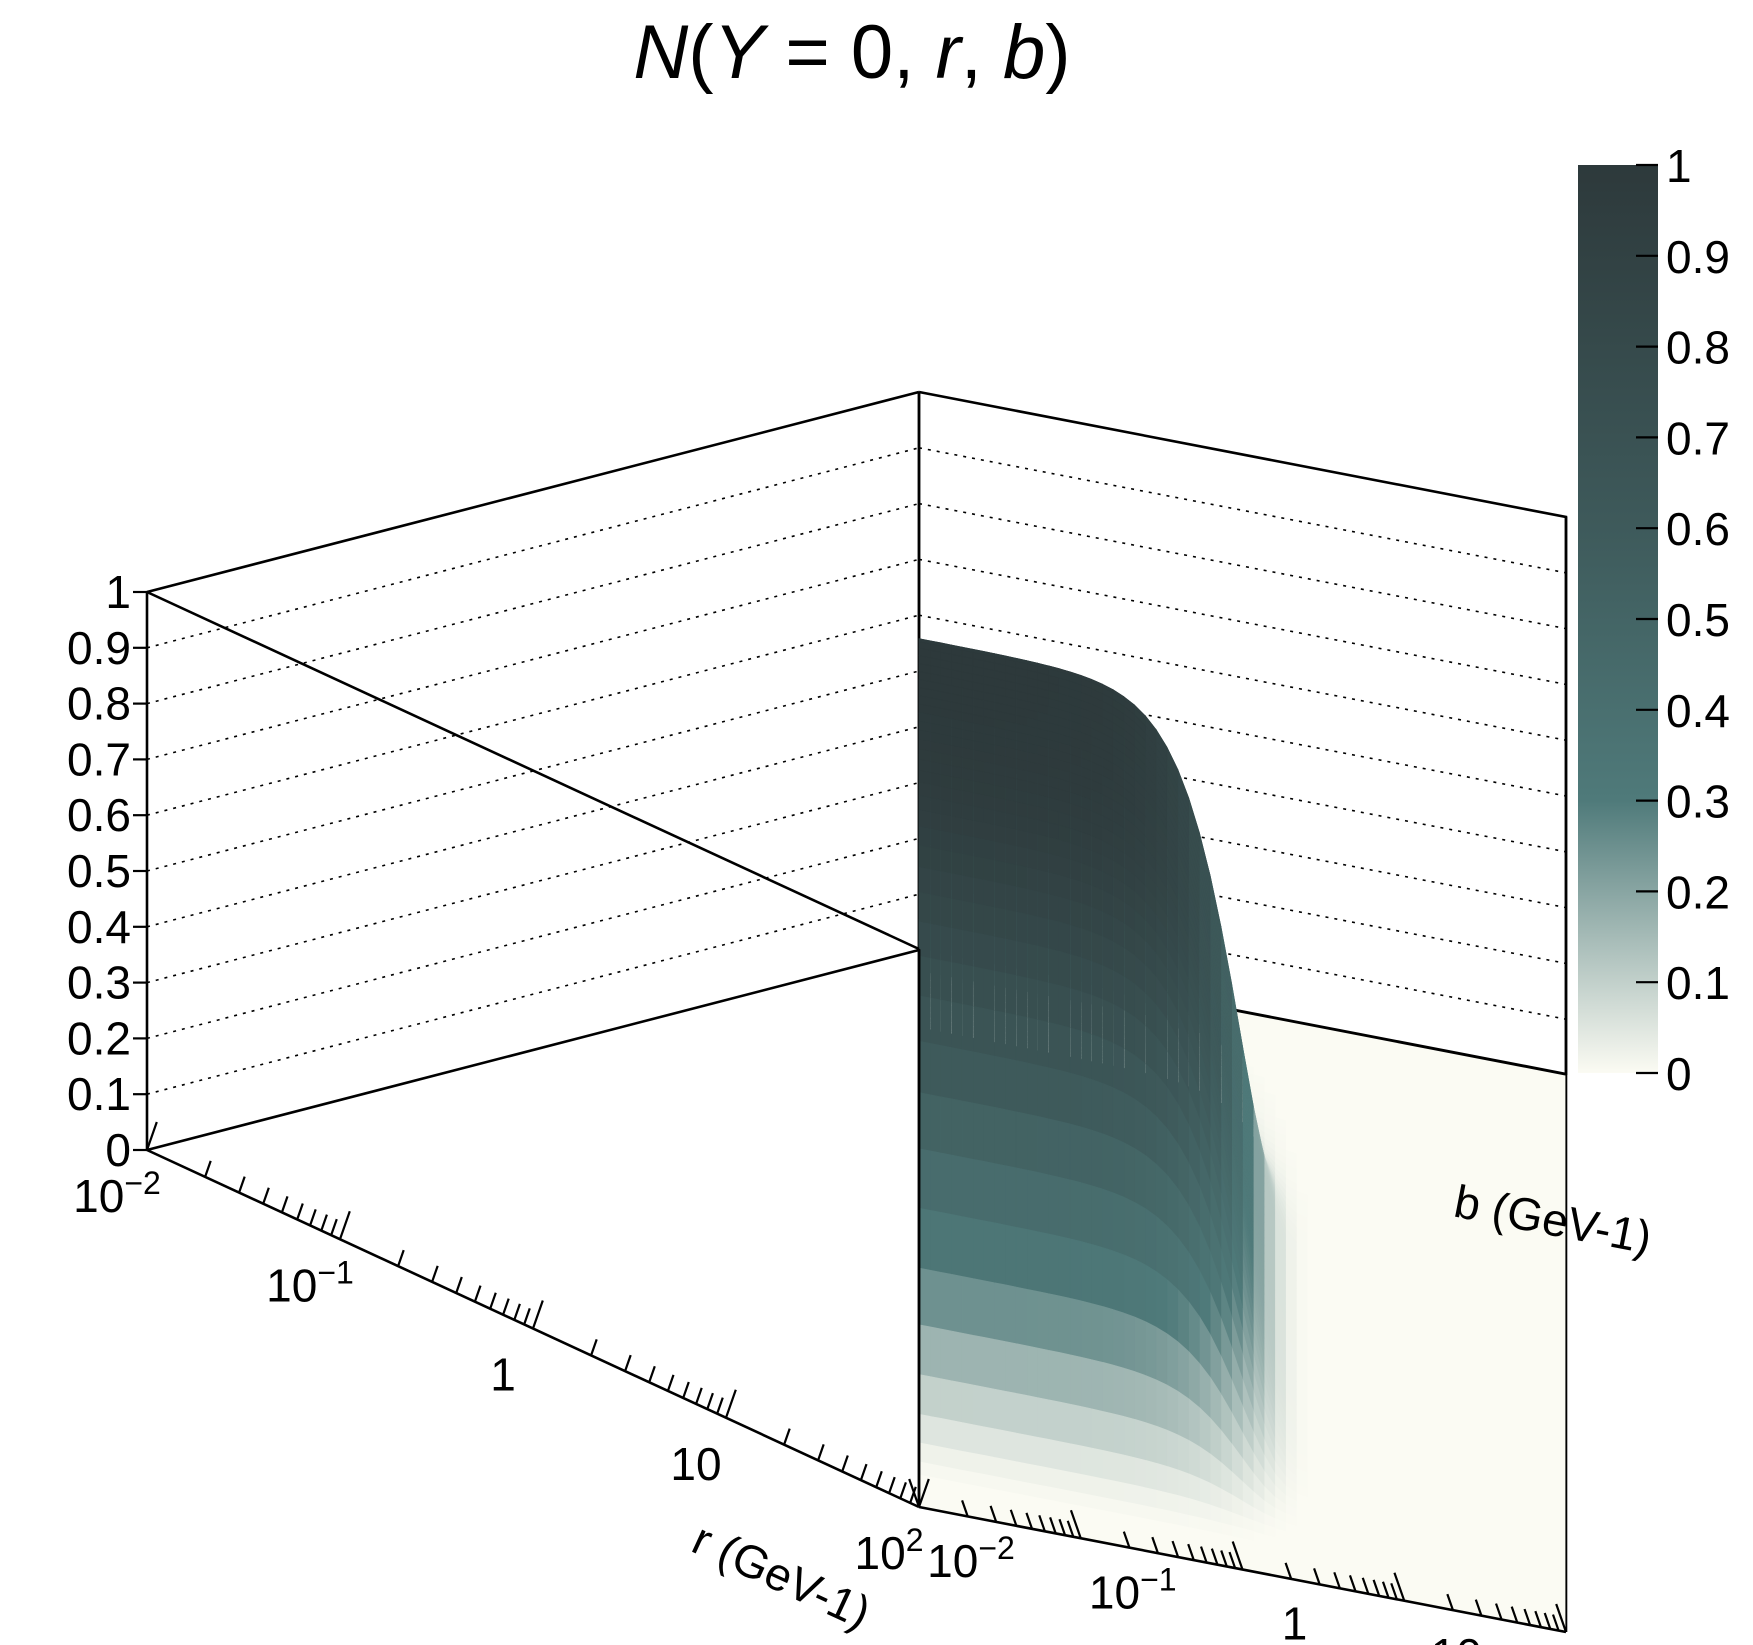  What do you see at coordinates (1679, 166) in the screenshot?
I see `colorbar-tick-label: 1` at bounding box center [1679, 166].